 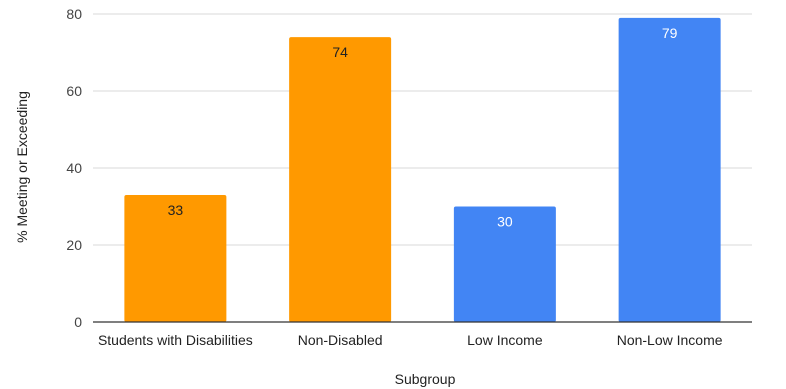 I want to click on y-tick-label: 40, so click(x=74, y=168).